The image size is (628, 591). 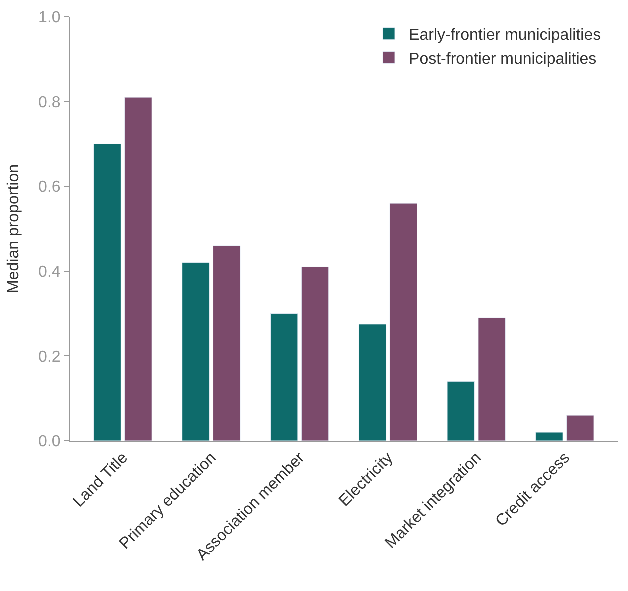 What do you see at coordinates (49, 103) in the screenshot?
I see `y-tick-label: 0.8` at bounding box center [49, 103].